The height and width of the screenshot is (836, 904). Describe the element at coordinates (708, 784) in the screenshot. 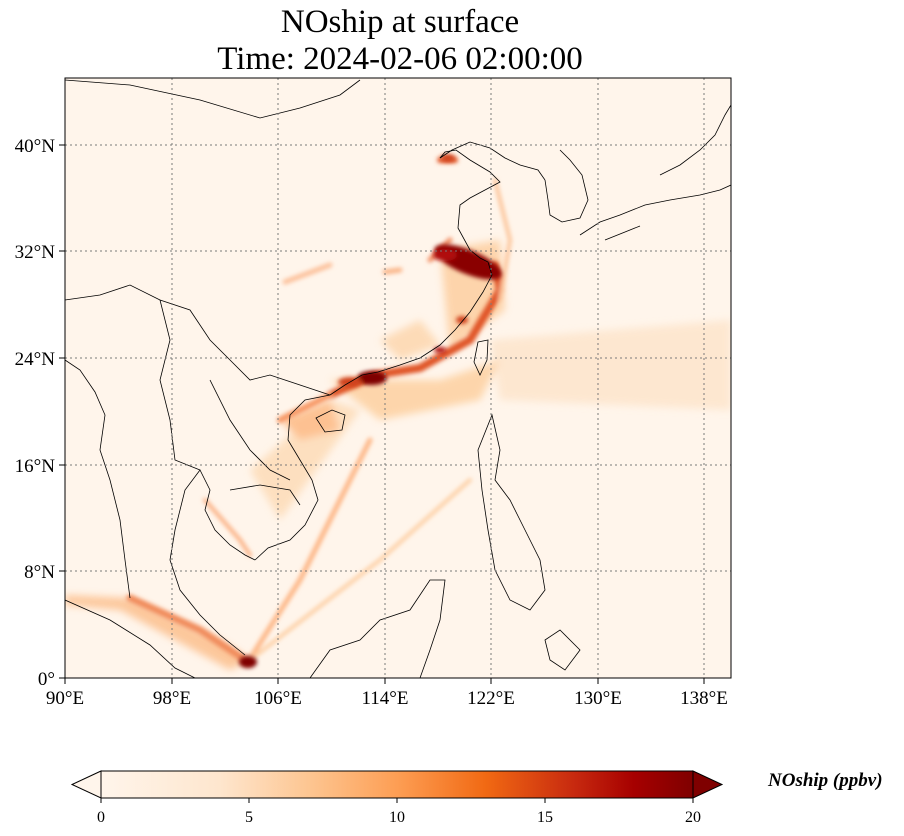

I see `colorbar-extend-max` at that location.